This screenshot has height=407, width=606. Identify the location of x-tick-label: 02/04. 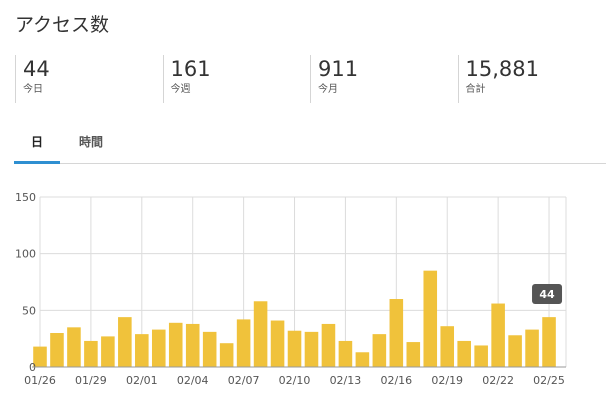
(193, 380).